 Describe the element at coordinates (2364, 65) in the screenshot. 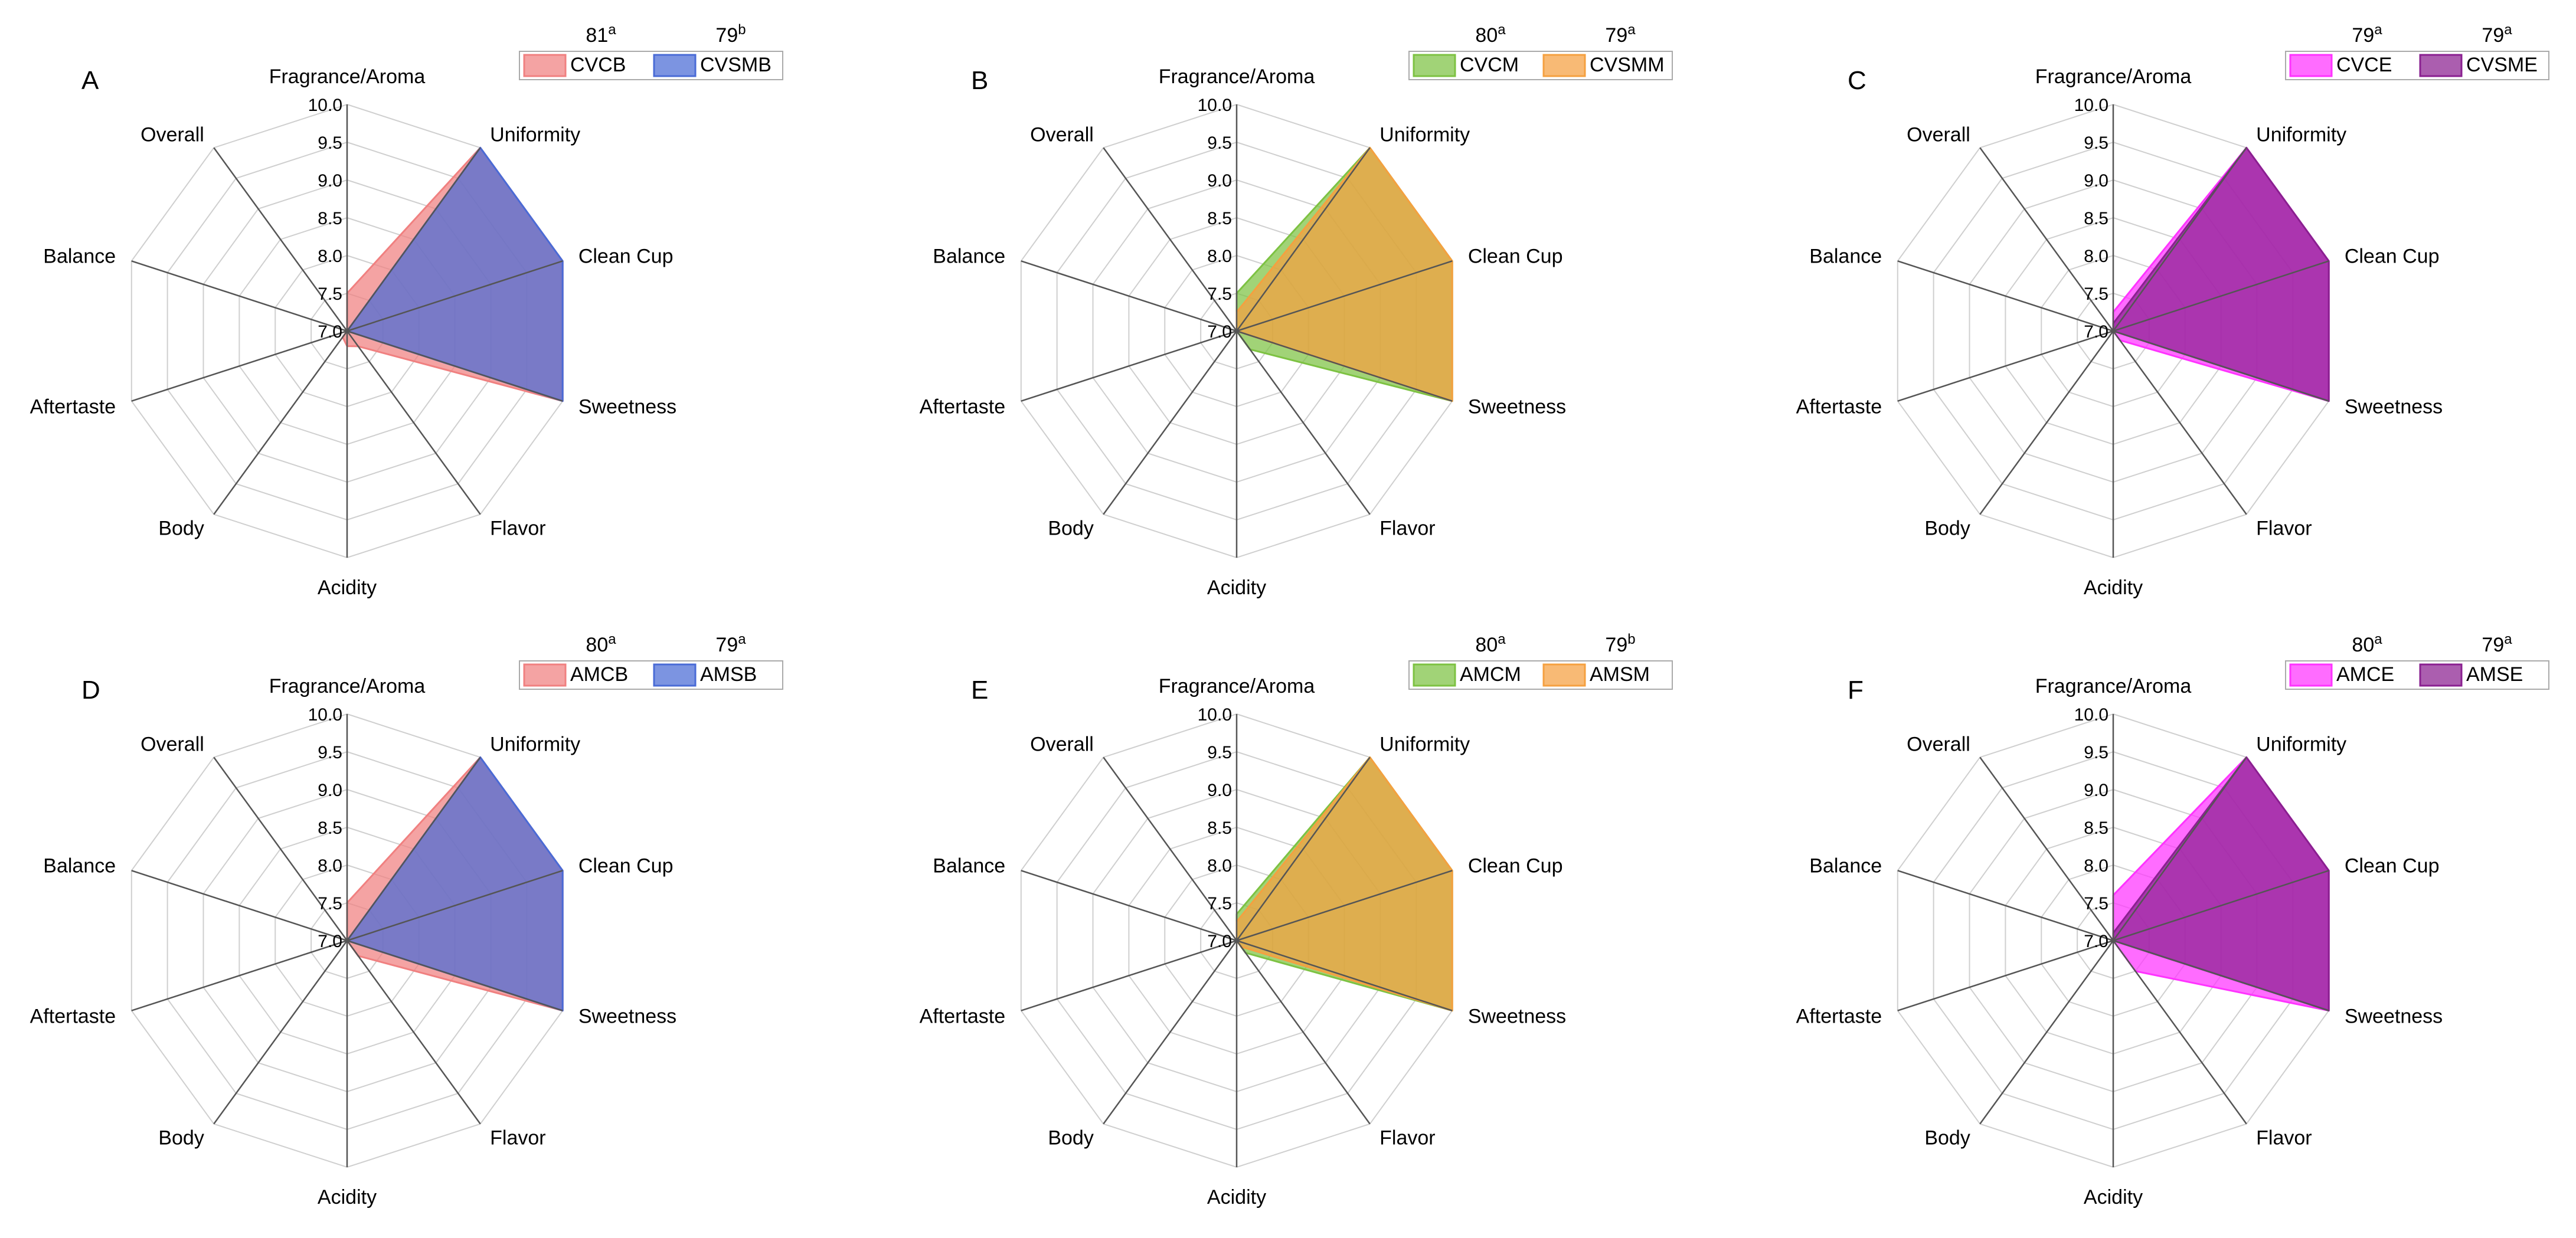

I see `legend-label-cvce: CVCE` at that location.